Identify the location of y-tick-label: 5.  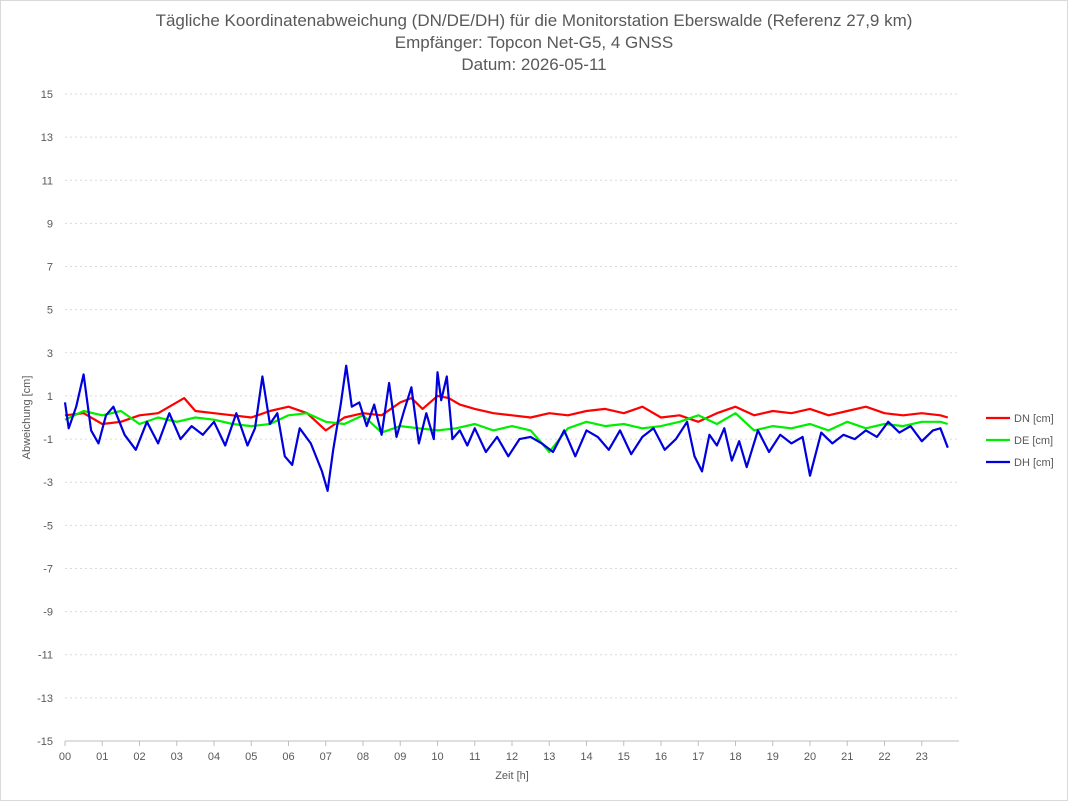
(50, 311).